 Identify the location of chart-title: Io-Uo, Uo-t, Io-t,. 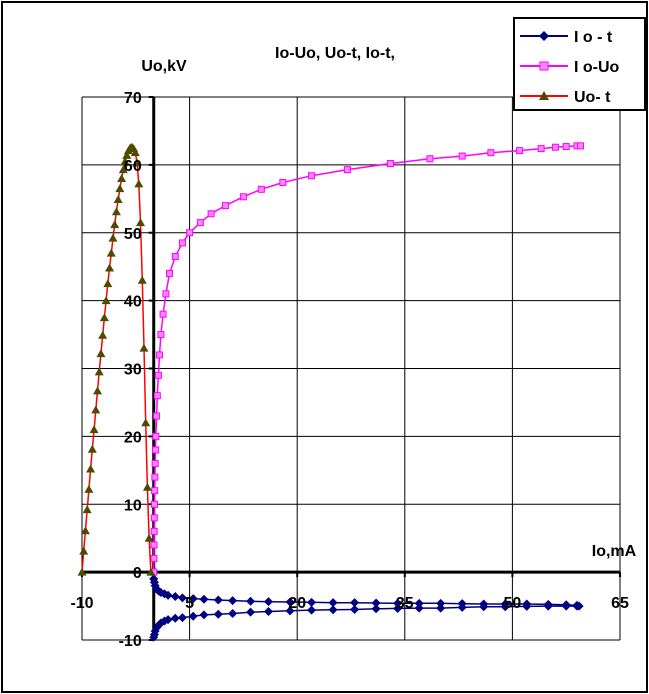
(335, 53).